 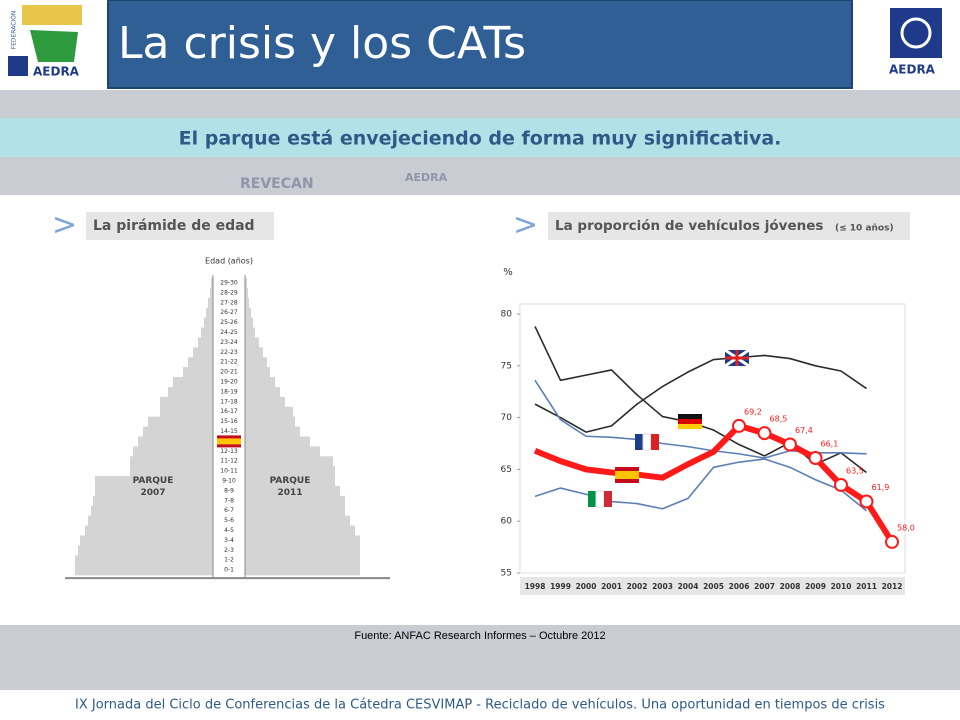 I want to click on age-label: 29-30, so click(x=229, y=283).